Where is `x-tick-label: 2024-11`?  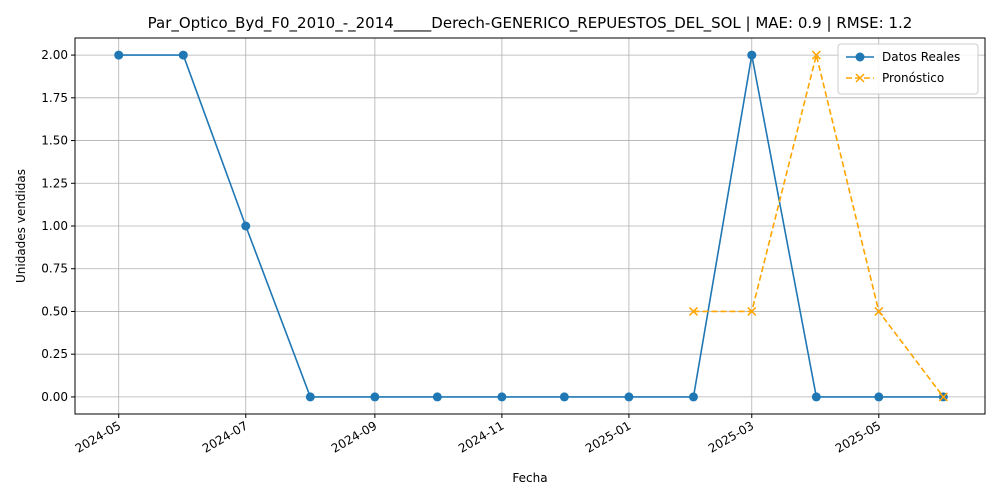
x-tick-label: 2024-11 is located at coordinates (481, 436).